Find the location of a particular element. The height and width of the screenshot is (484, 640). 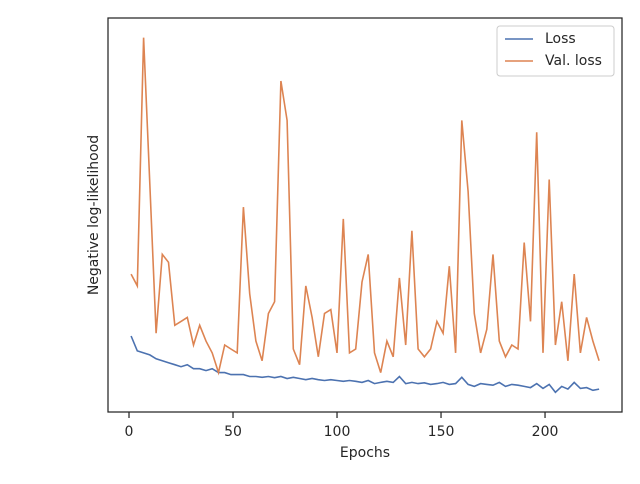

x-tick-label: 50 is located at coordinates (233, 432).